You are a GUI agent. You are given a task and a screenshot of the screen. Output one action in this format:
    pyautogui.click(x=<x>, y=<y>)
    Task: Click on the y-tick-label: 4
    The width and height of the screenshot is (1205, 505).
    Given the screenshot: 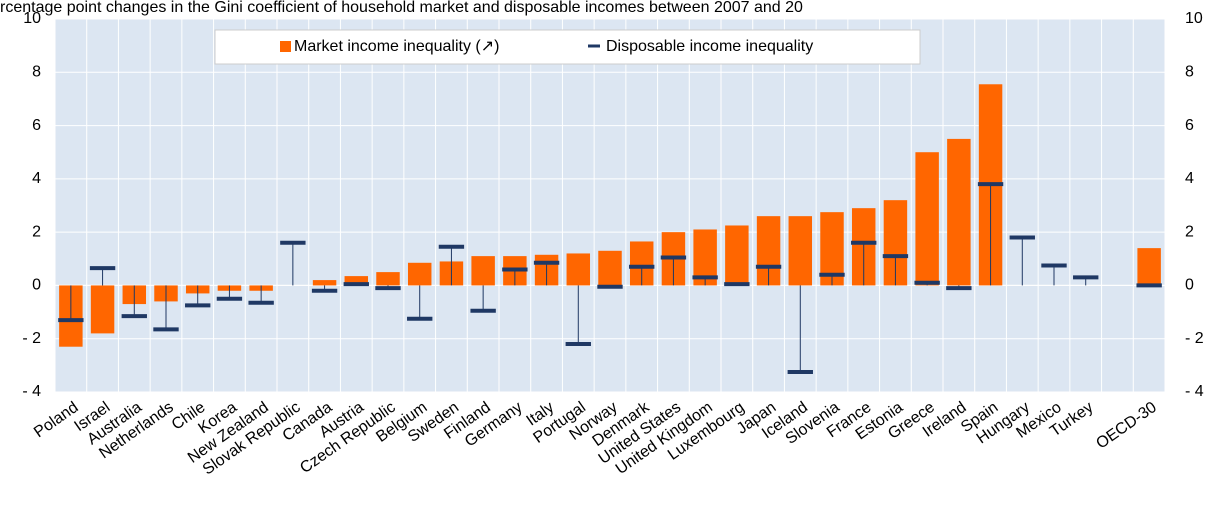 What is the action you would take?
    pyautogui.click(x=36, y=178)
    